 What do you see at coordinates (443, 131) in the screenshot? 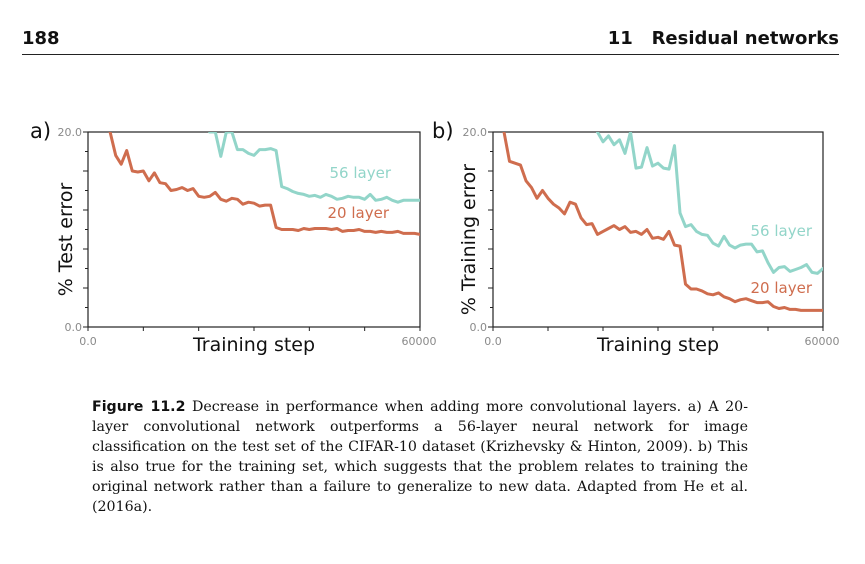
I see `panel-label: b)` at bounding box center [443, 131].